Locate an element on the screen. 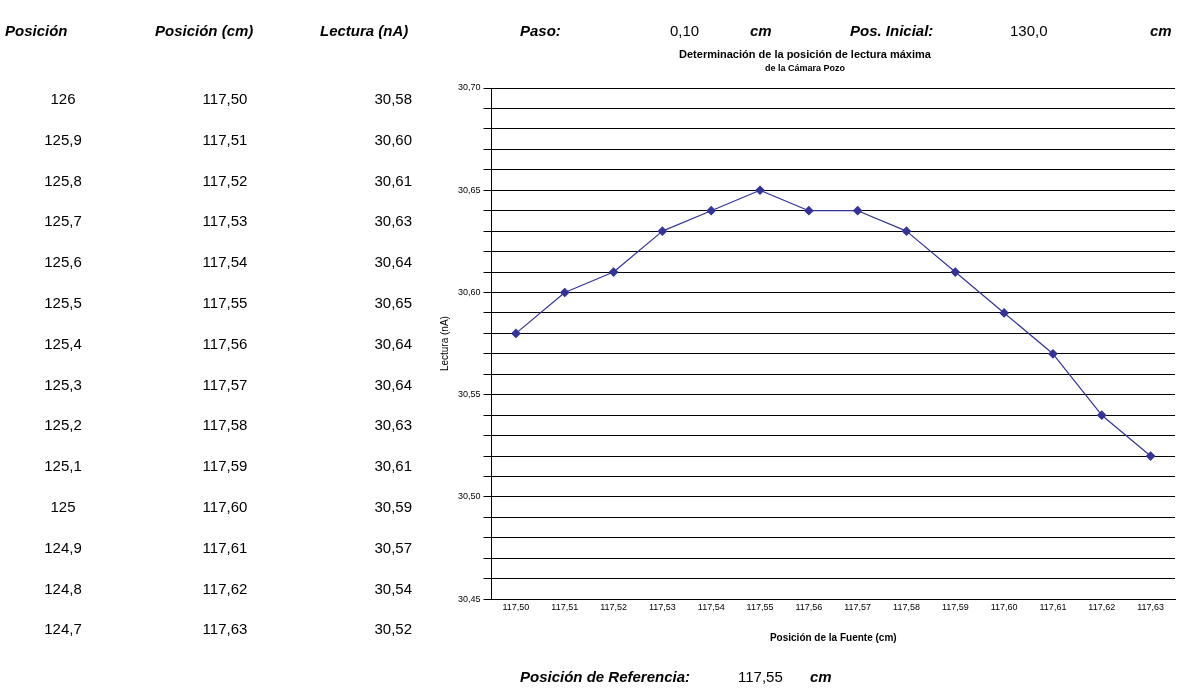  category-label: 117,60 is located at coordinates (225, 506).